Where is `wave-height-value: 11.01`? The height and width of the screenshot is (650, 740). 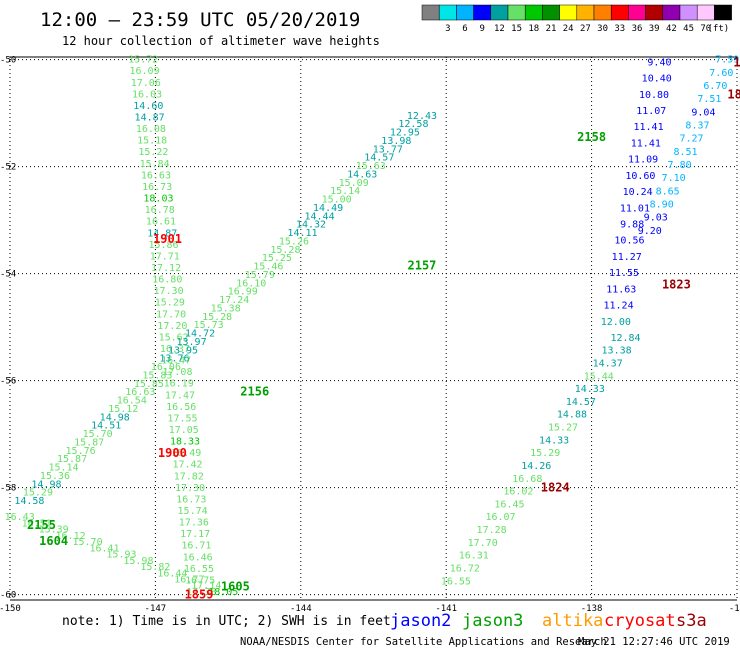 wave-height-value: 11.01 is located at coordinates (635, 208).